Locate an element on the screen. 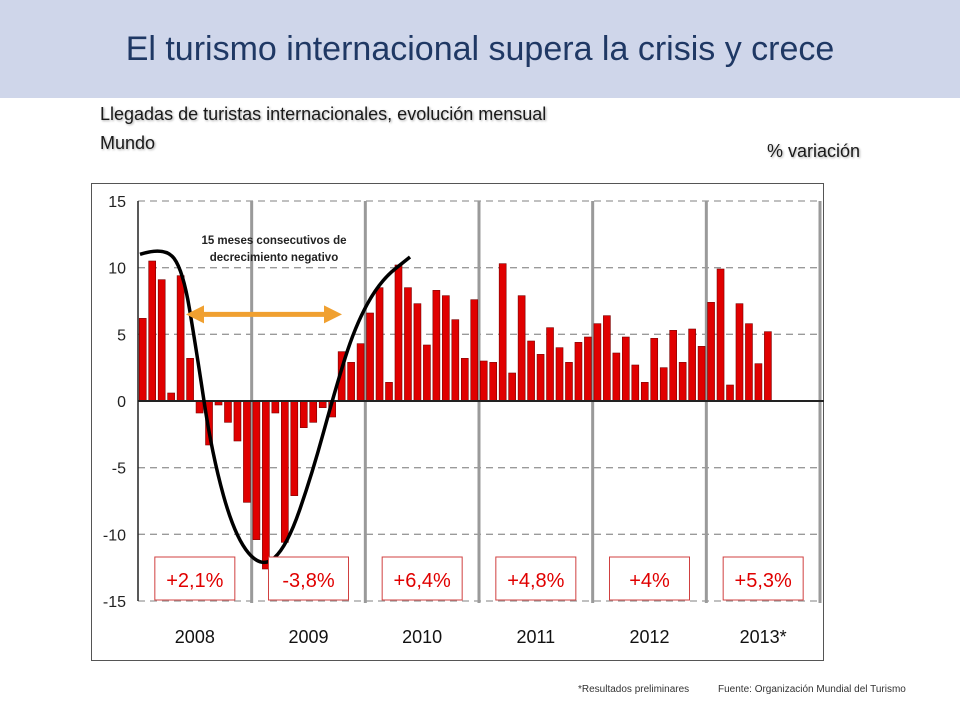  y-tick-label: -15 is located at coordinates (114, 602).